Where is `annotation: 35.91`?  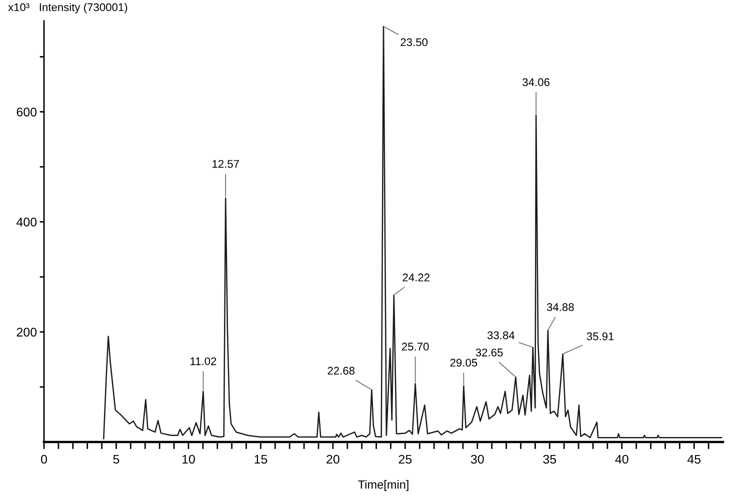
annotation: 35.91 is located at coordinates (600, 336).